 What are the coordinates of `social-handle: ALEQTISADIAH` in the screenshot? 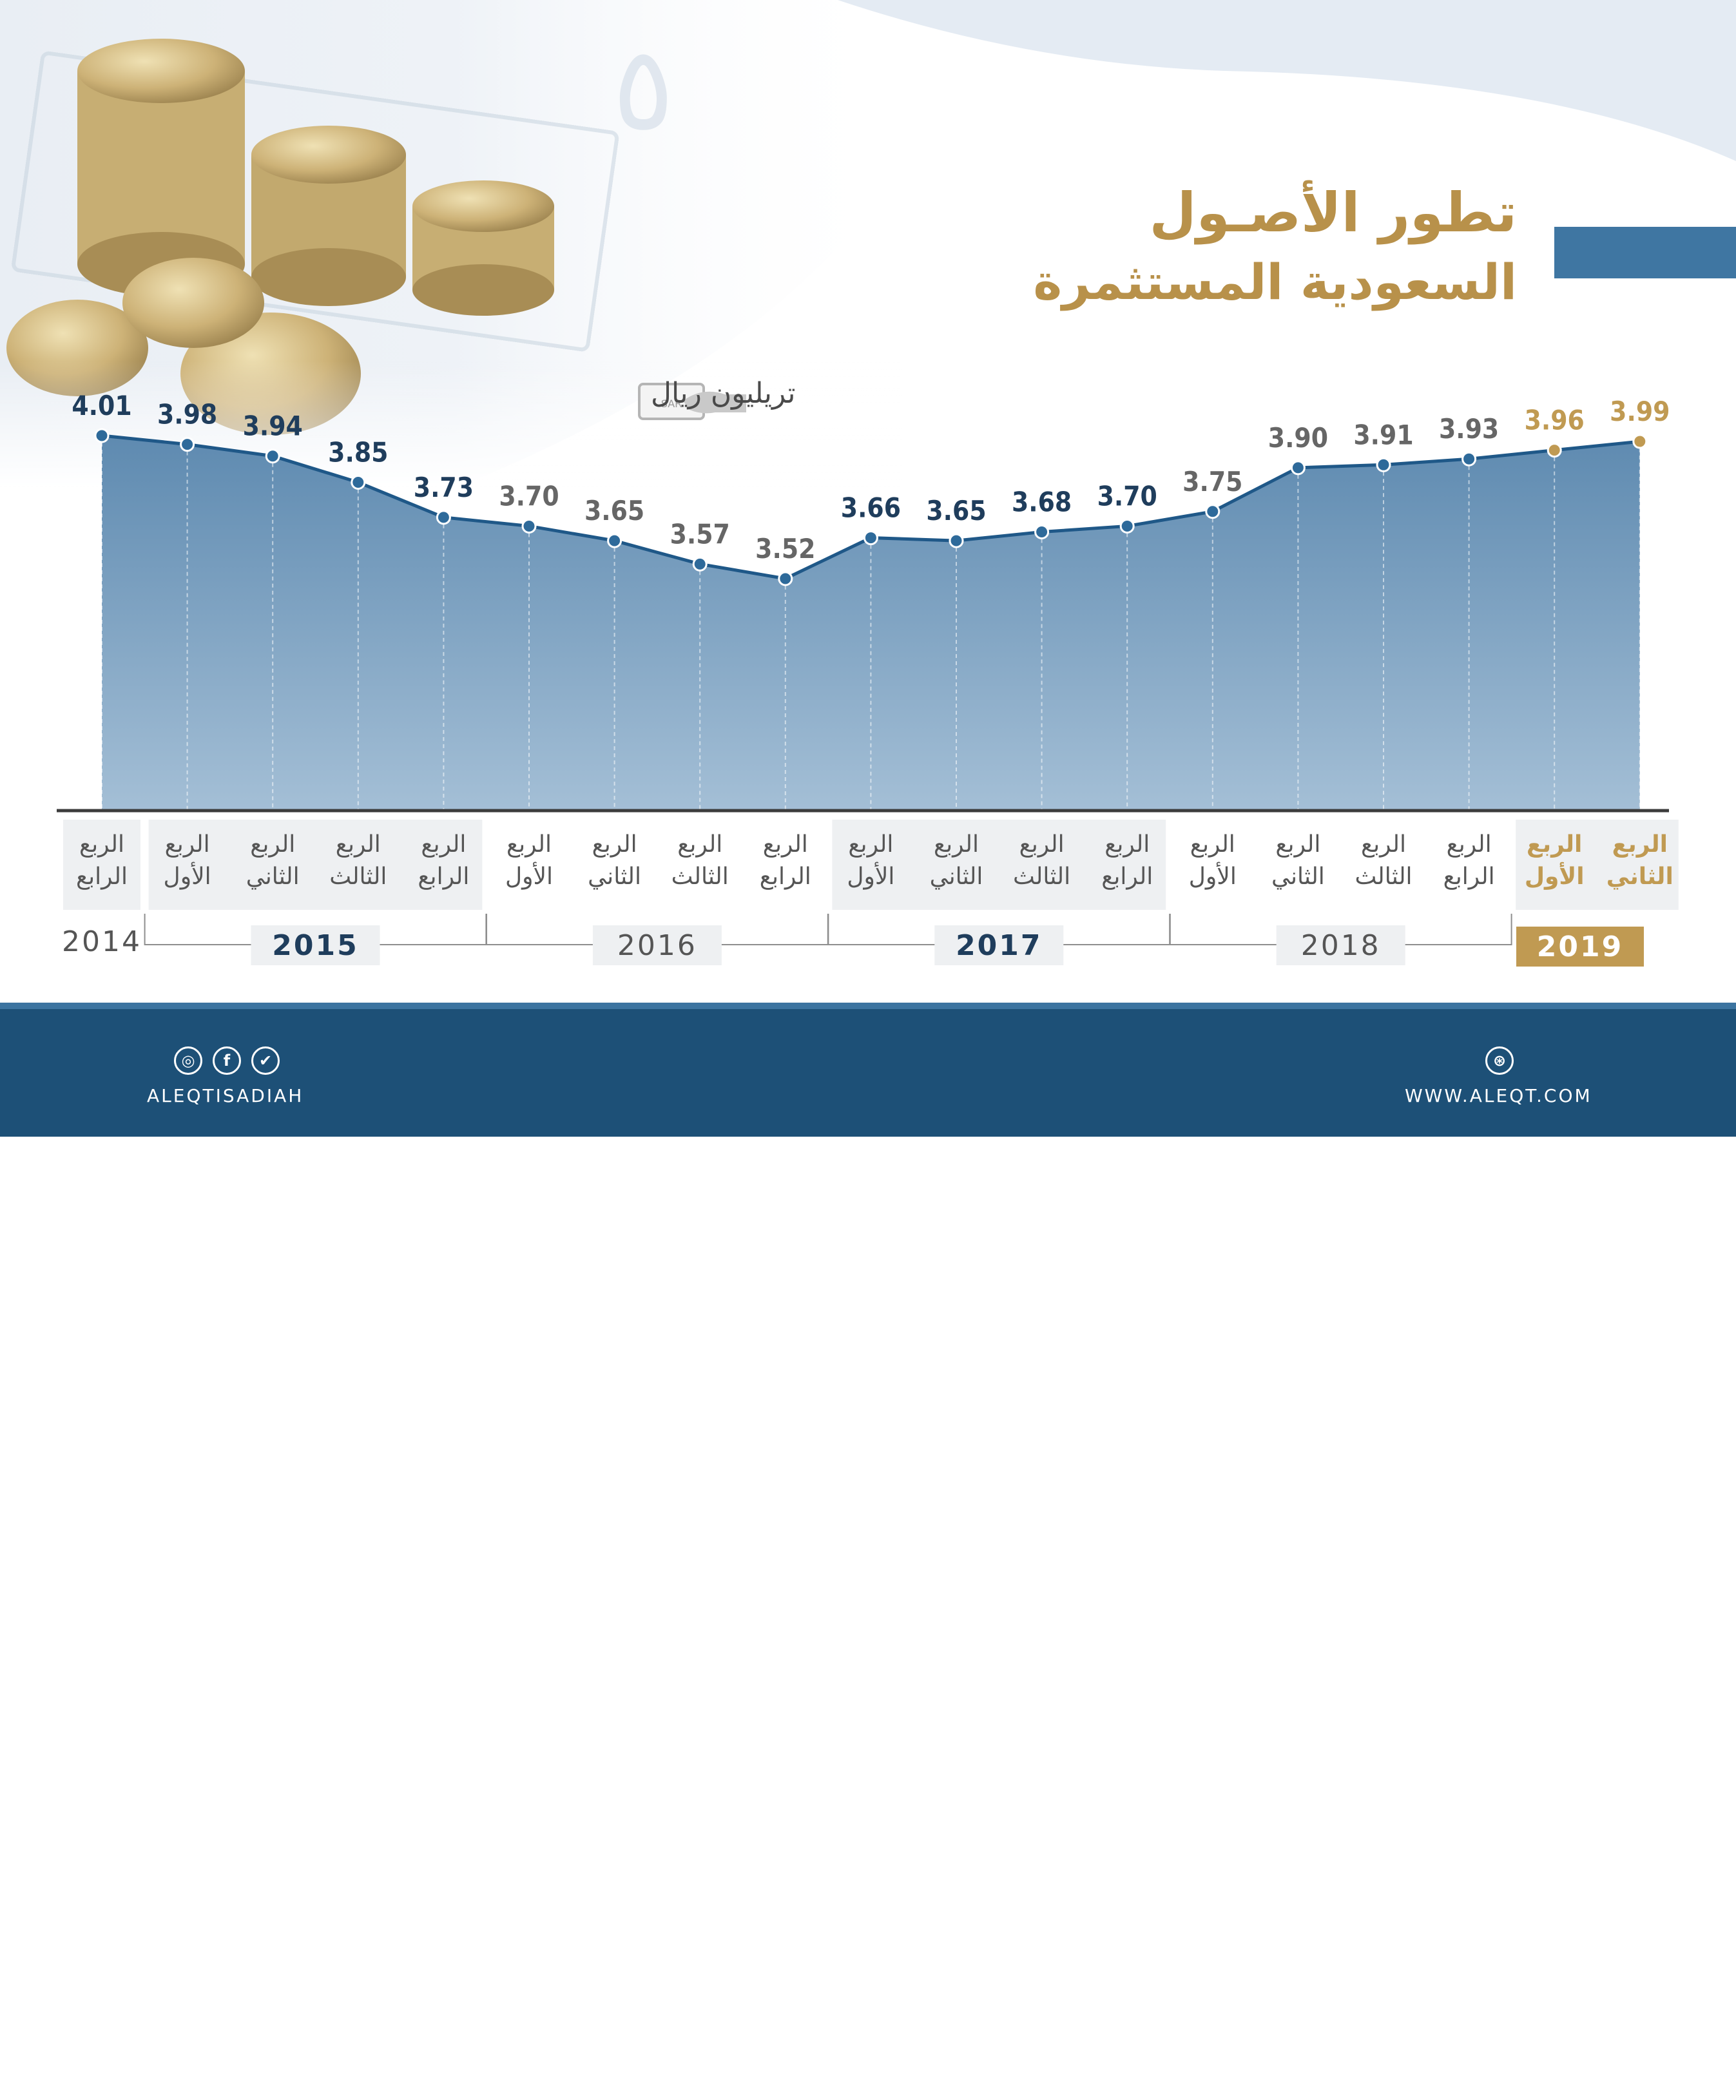 It's located at (225, 1095).